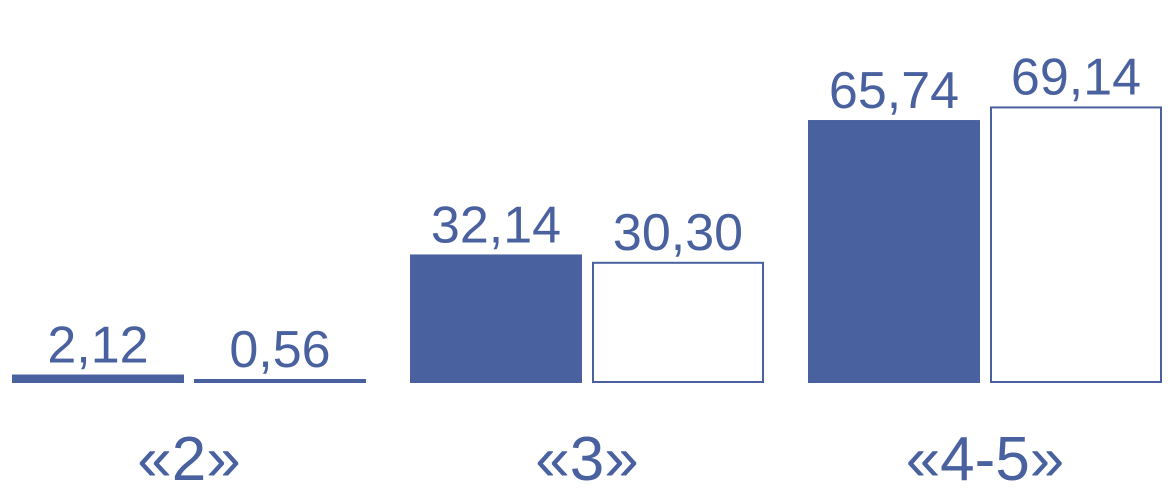 The height and width of the screenshot is (502, 1175). I want to click on category-label: «4-5», so click(985, 459).